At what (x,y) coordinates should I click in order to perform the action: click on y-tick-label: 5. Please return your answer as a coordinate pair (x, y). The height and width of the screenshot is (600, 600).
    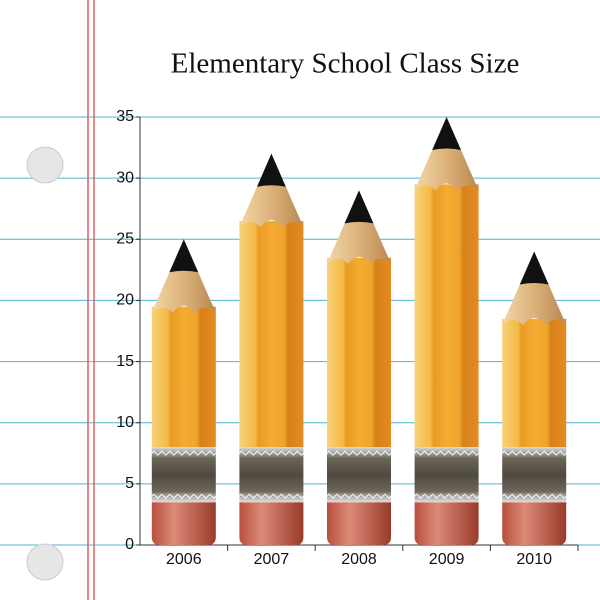
    Looking at the image, I should click on (129, 483).